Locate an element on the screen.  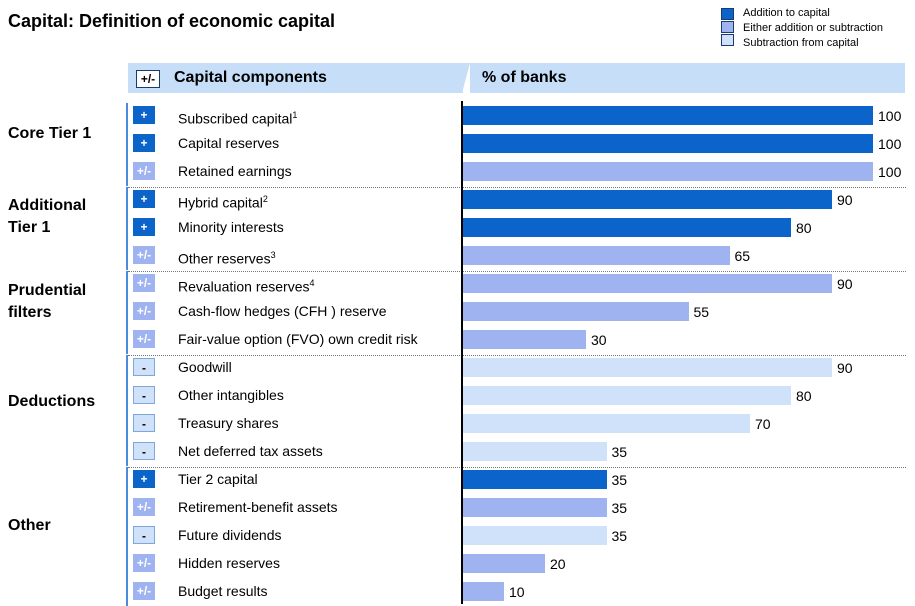
legend-label-addition: Addition to capital is located at coordinates (786, 13).